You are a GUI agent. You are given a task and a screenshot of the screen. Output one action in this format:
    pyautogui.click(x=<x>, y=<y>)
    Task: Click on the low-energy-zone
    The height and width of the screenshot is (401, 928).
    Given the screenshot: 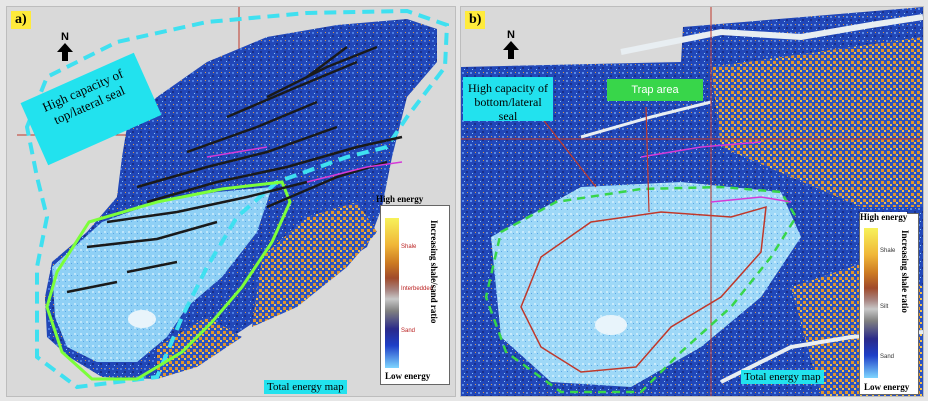 What is the action you would take?
    pyautogui.click(x=162, y=274)
    